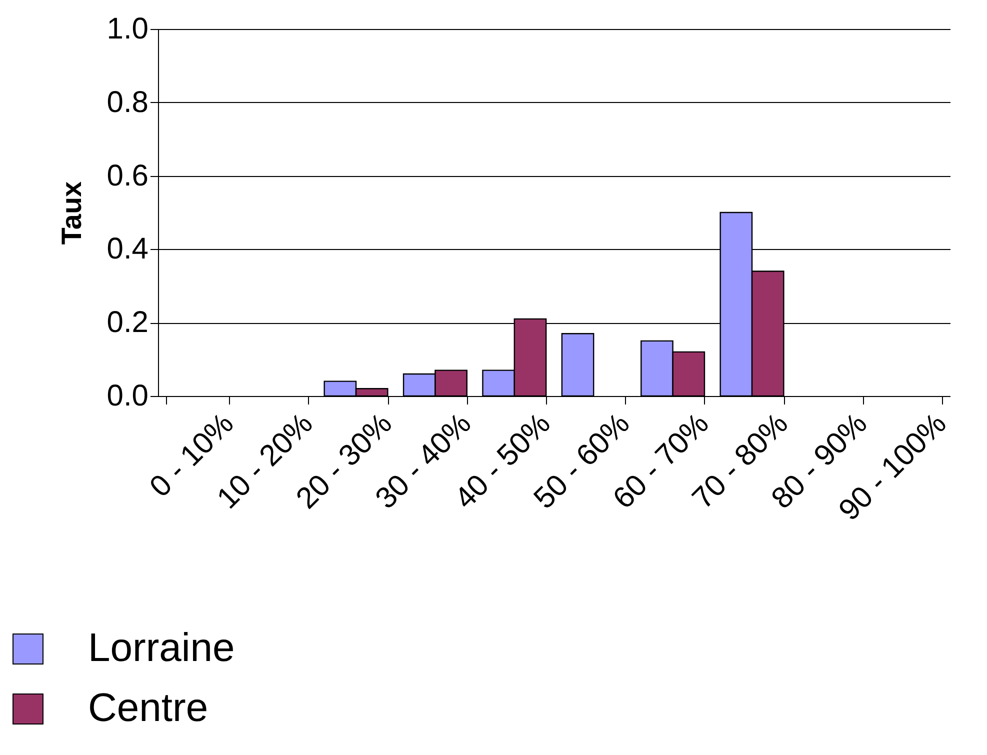  What do you see at coordinates (127, 102) in the screenshot?
I see `y-tick-label: 0.8` at bounding box center [127, 102].